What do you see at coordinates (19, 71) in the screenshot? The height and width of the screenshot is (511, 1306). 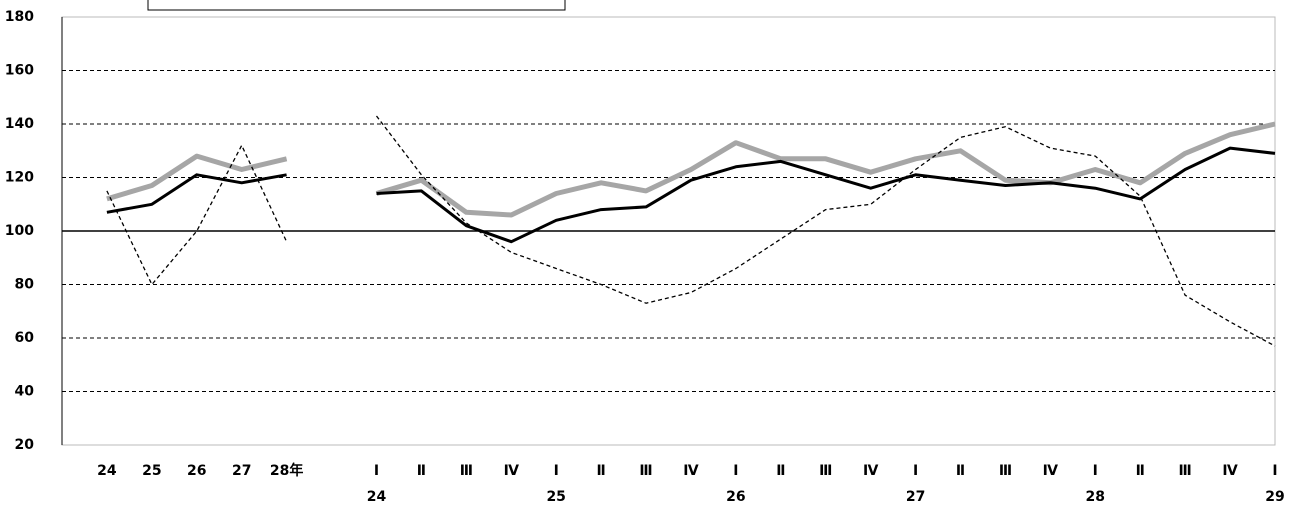 I see `y-tick-label: 160` at bounding box center [19, 71].